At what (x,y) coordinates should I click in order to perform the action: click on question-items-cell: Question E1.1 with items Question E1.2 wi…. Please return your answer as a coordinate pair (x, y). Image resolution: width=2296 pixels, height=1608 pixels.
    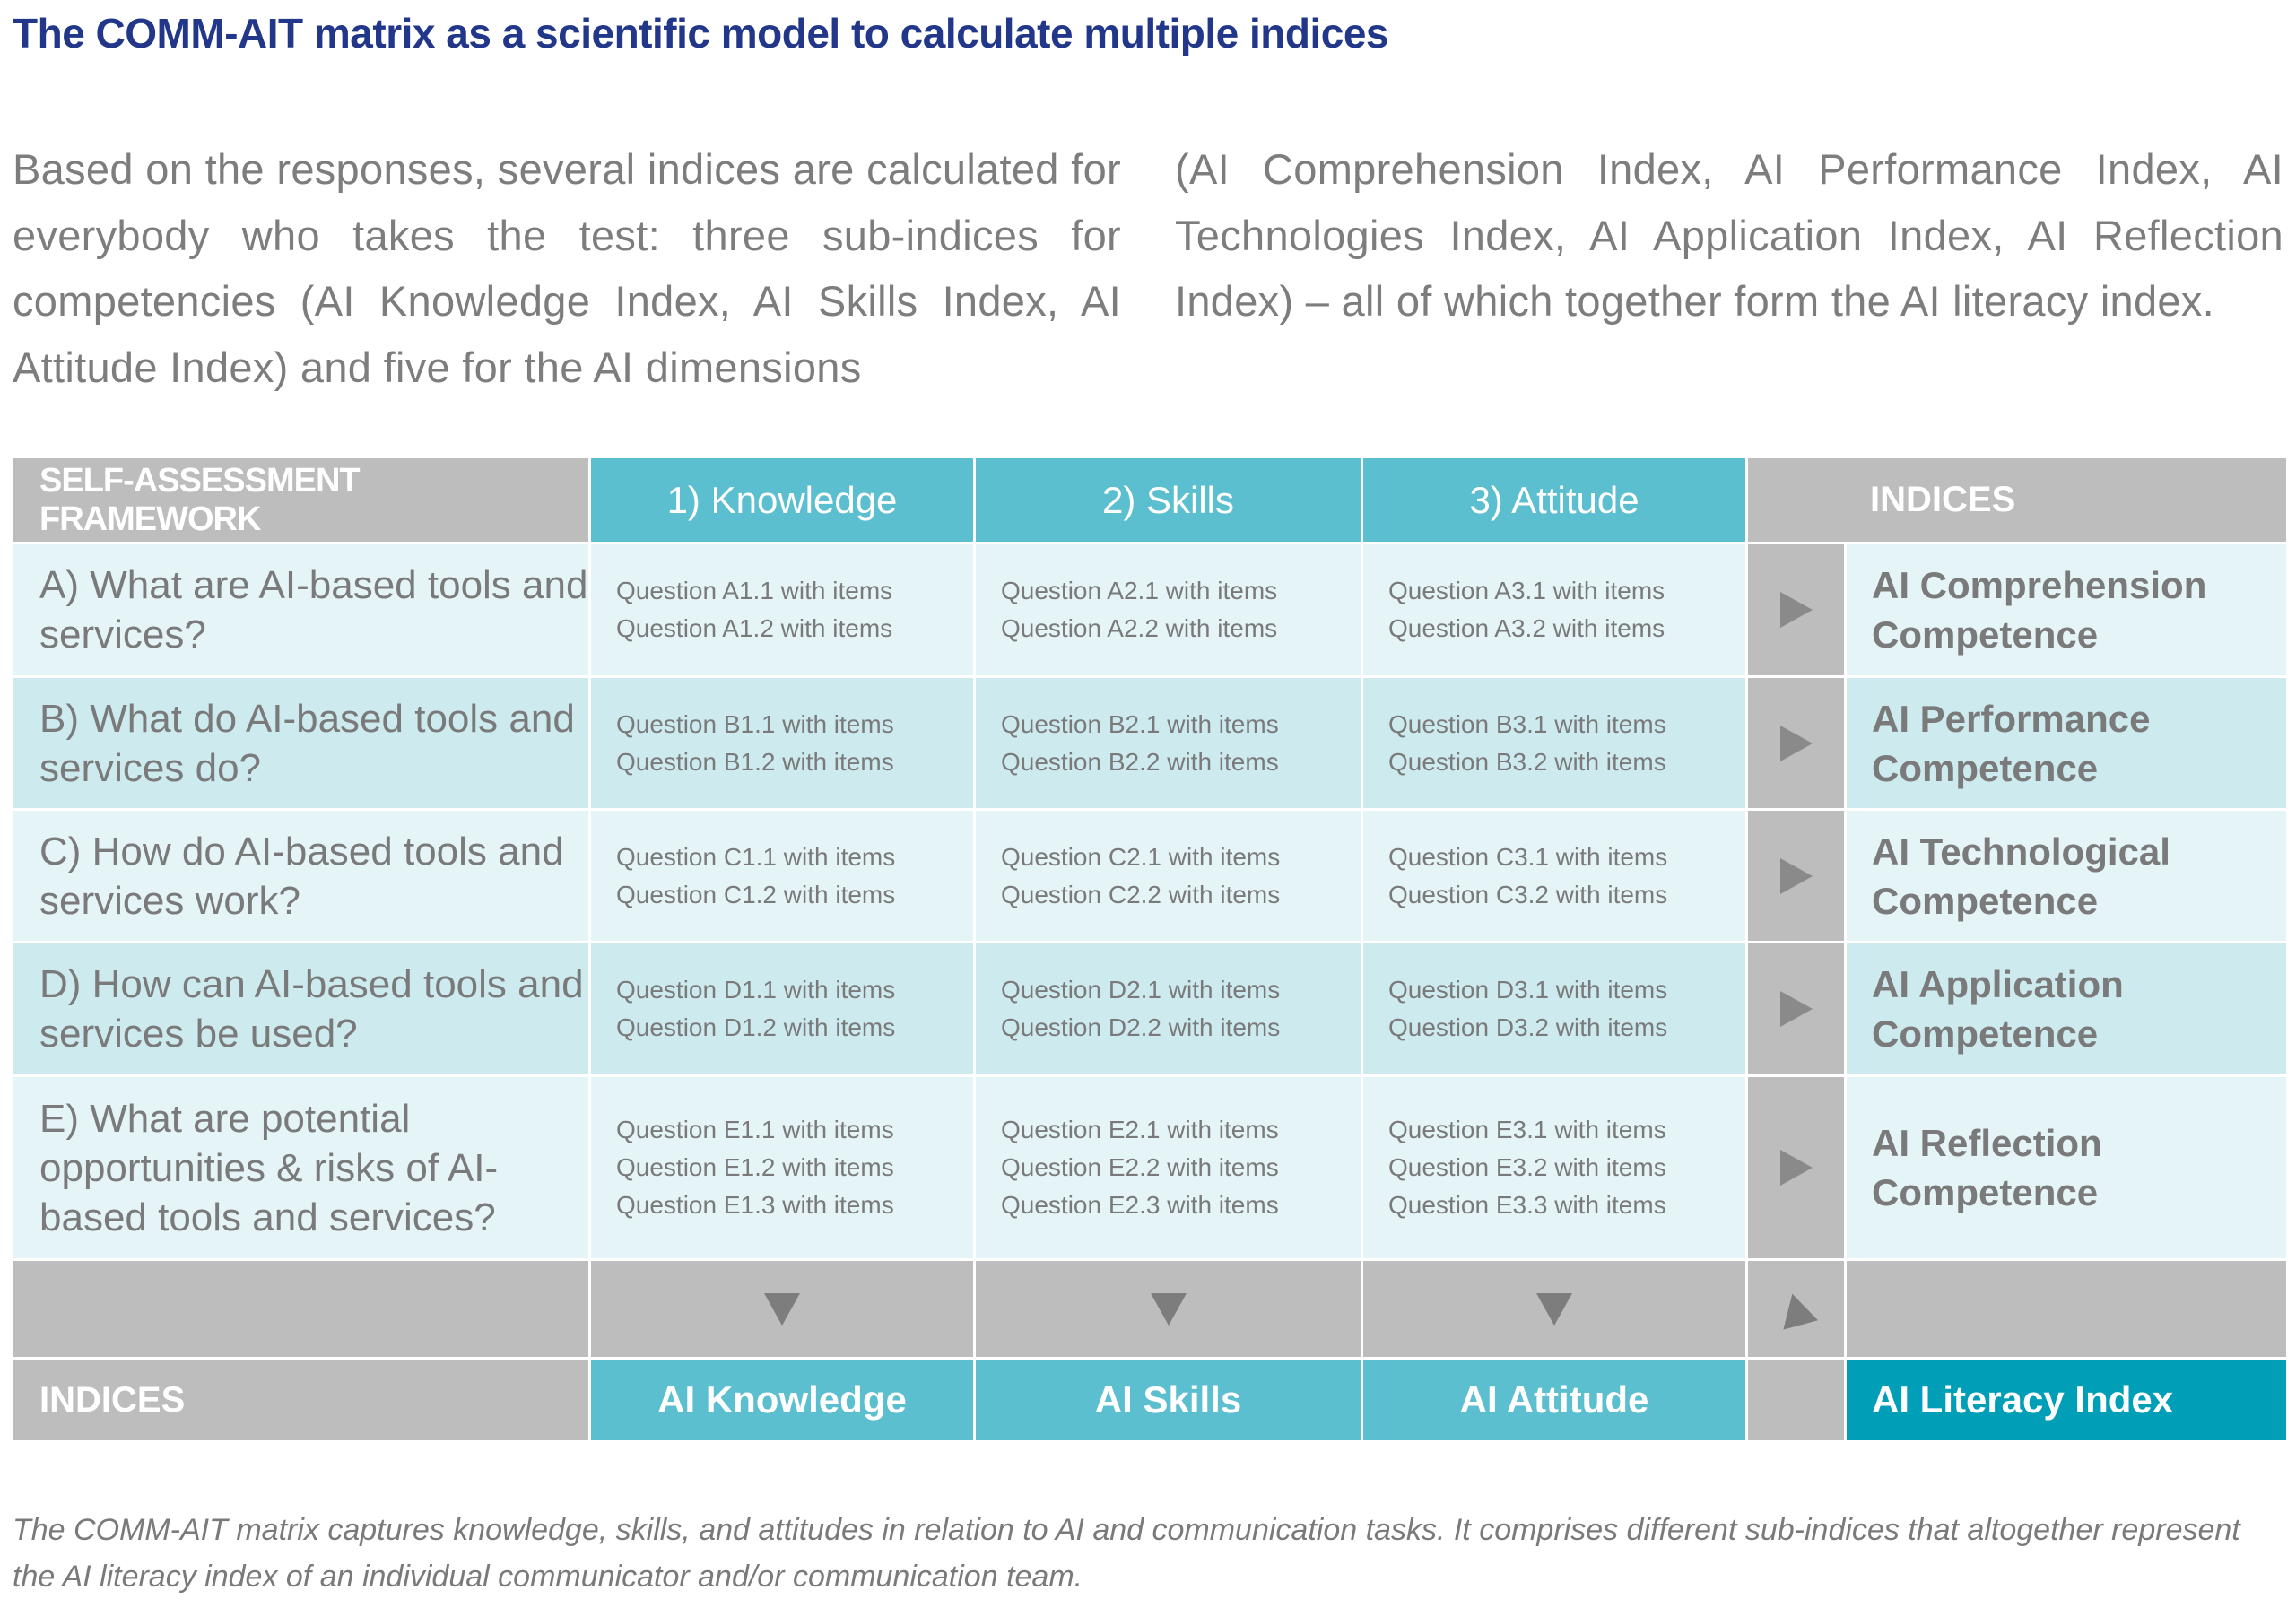
    Looking at the image, I should click on (782, 1167).